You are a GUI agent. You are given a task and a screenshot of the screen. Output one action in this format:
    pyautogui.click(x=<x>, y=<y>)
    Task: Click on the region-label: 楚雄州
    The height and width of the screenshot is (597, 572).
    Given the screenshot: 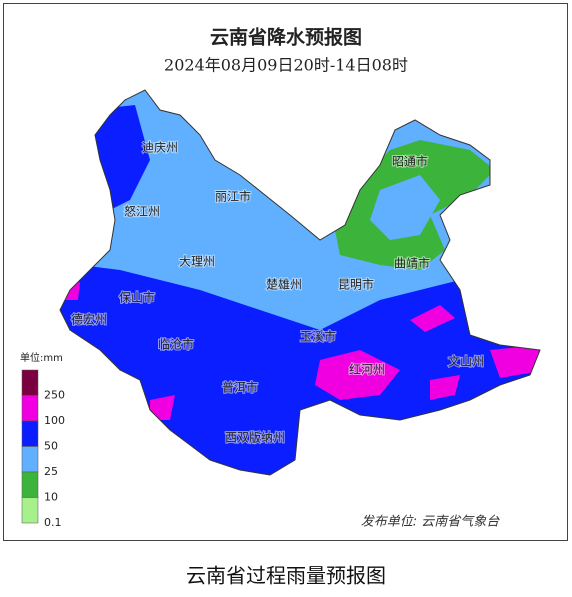 What is the action you would take?
    pyautogui.click(x=284, y=284)
    